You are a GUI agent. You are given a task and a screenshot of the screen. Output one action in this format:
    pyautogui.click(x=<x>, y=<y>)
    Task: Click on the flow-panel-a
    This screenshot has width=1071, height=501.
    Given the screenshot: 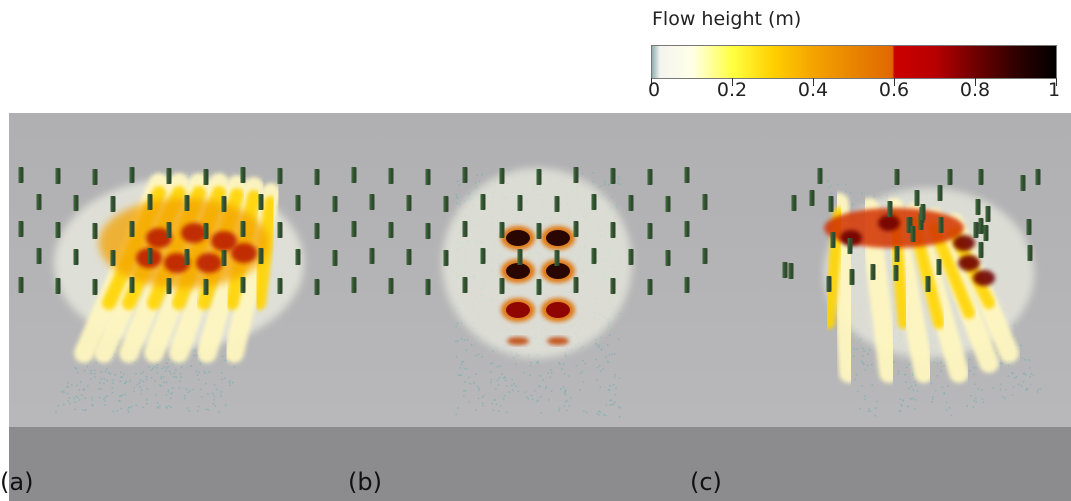 What is the action you would take?
    pyautogui.click(x=179, y=292)
    